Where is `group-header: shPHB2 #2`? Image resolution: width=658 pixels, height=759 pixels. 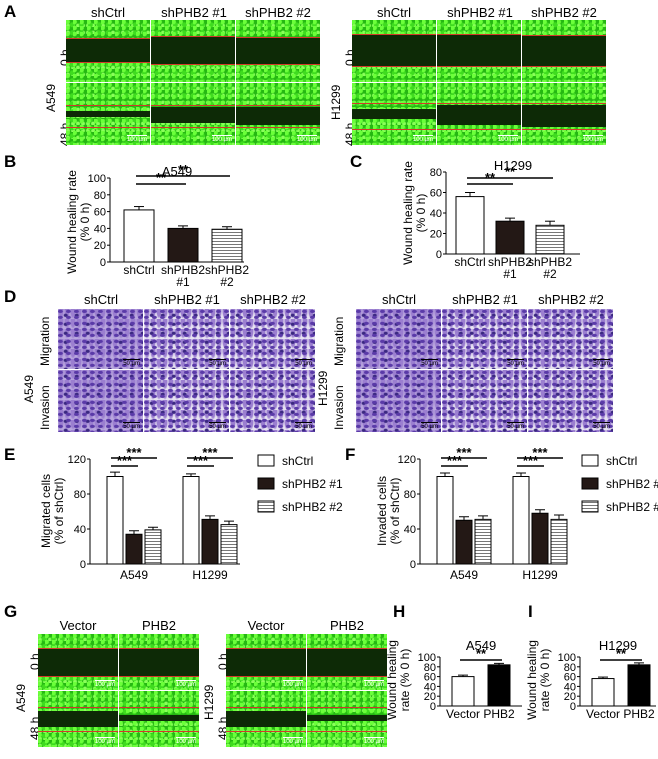 group-header: shPHB2 #2 is located at coordinates (278, 12).